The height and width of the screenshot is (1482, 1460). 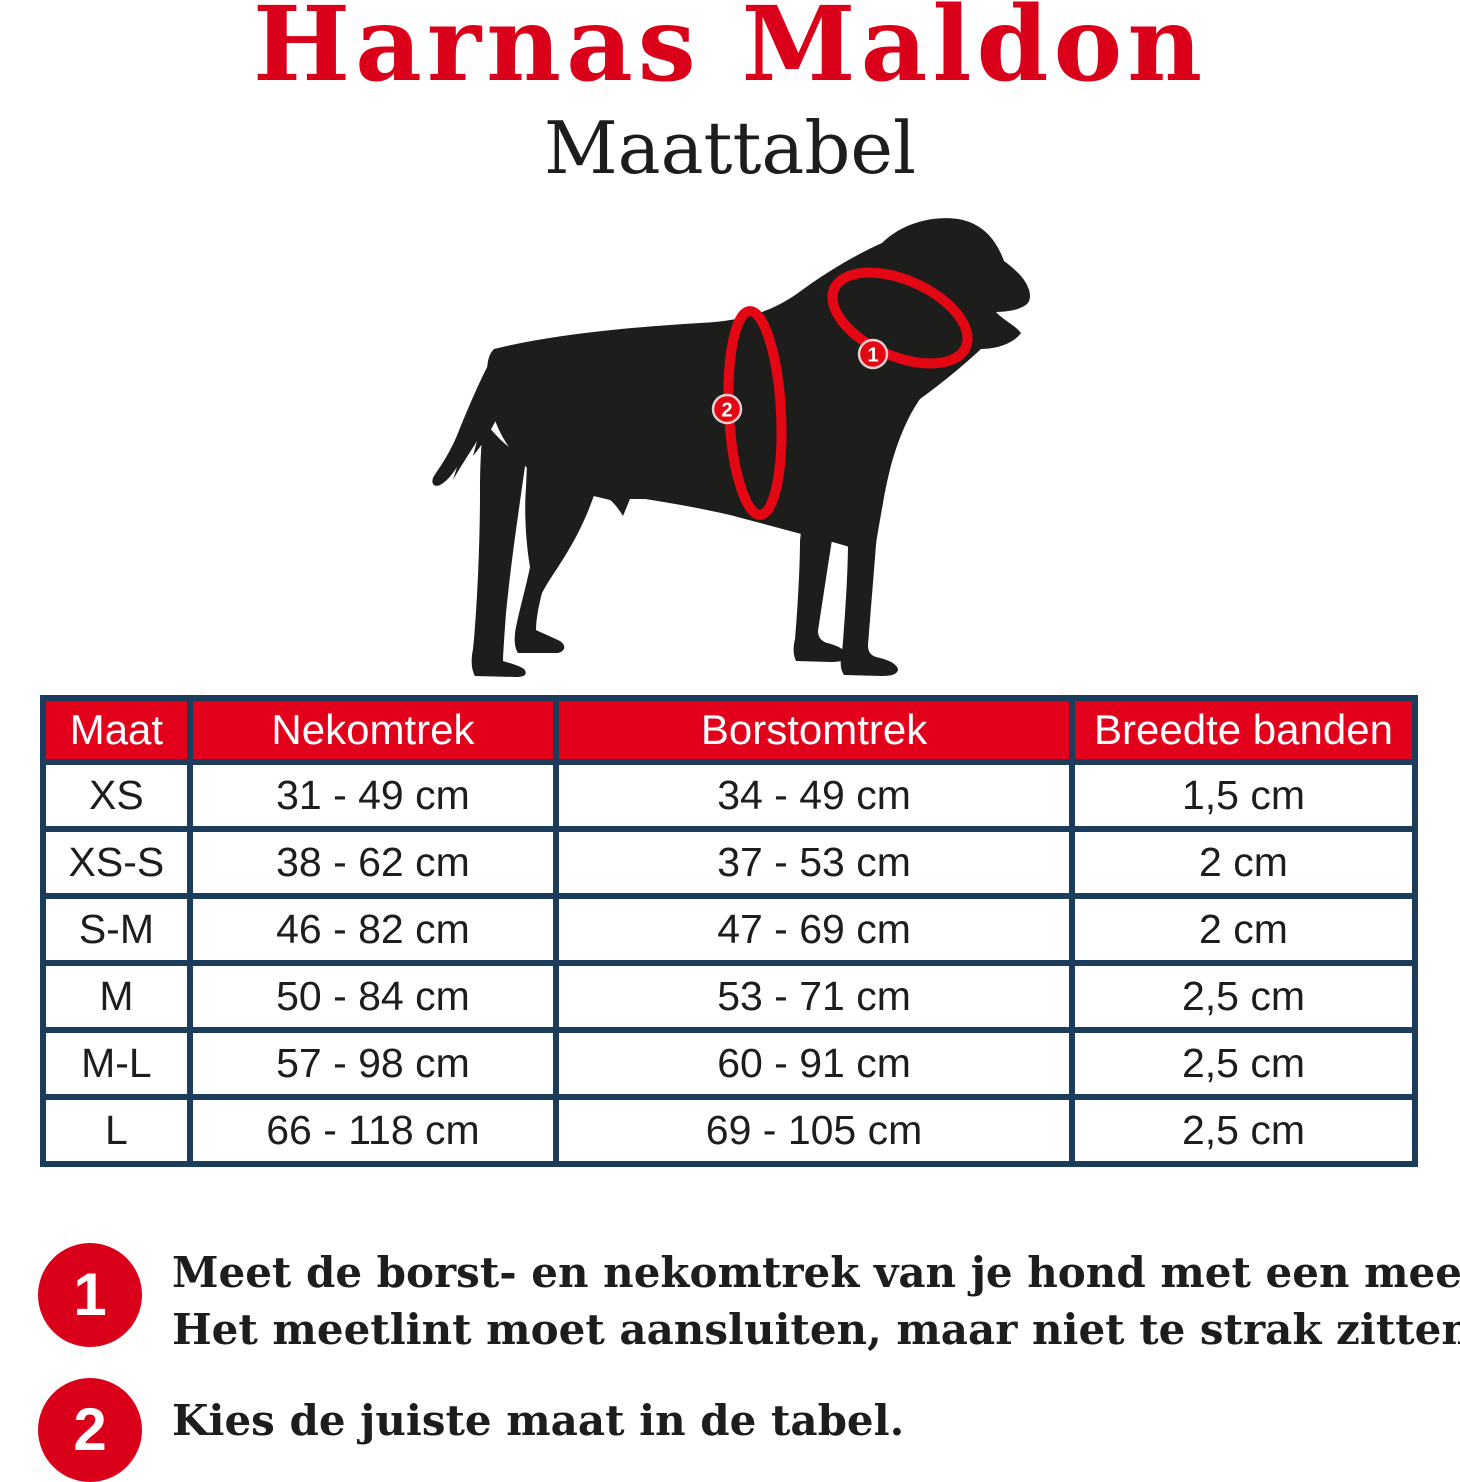 I want to click on page-subtitle: Maattabel, so click(x=730, y=148).